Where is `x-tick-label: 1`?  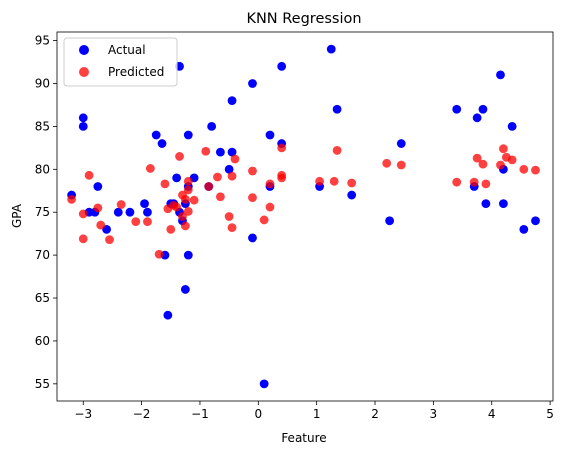 x-tick-label: 1 is located at coordinates (317, 414).